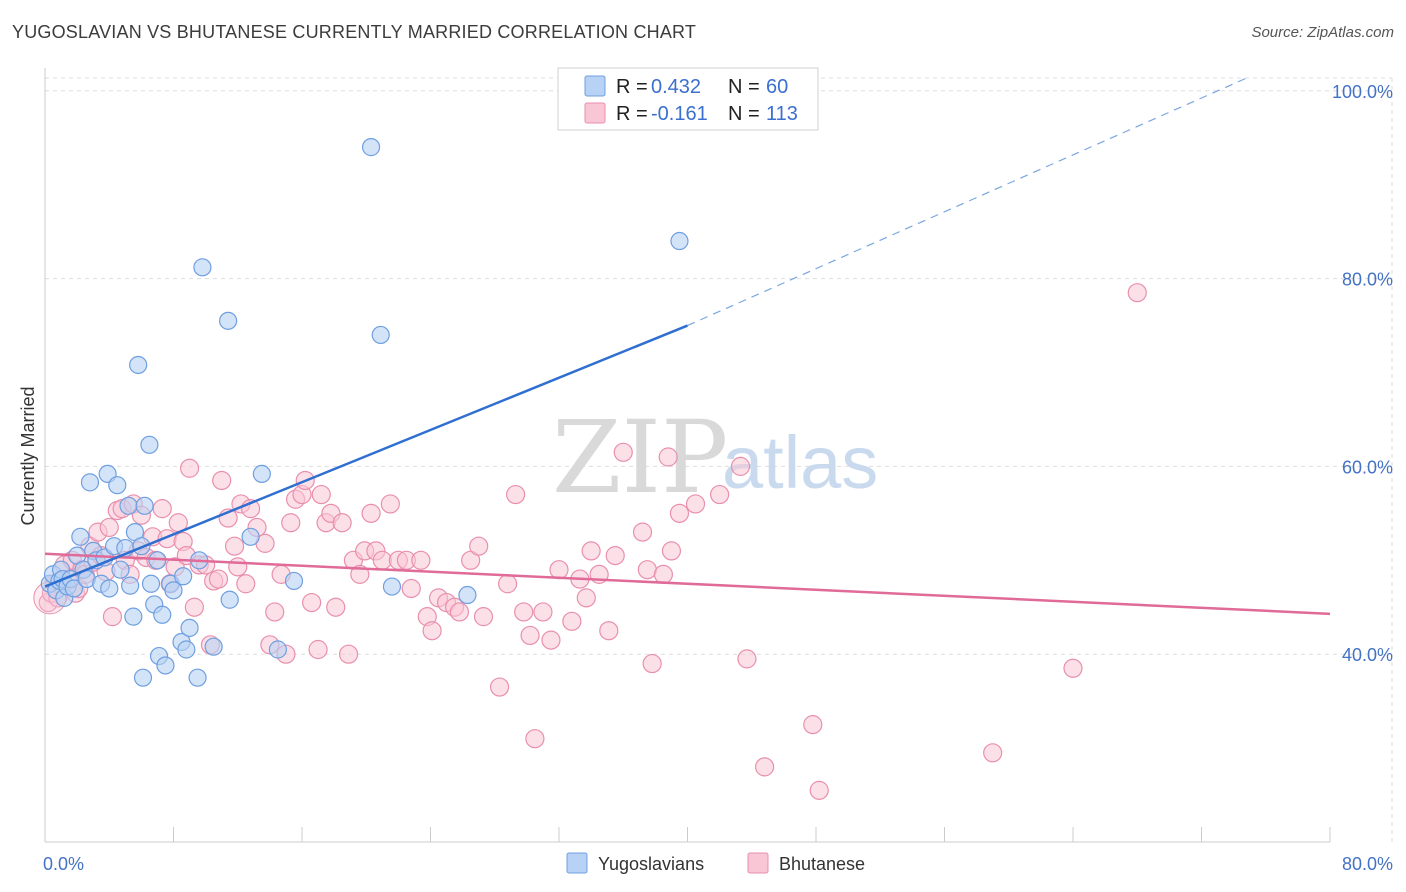  I want to click on series-legend: Yugoslavians Bhutanese, so click(715, 863).